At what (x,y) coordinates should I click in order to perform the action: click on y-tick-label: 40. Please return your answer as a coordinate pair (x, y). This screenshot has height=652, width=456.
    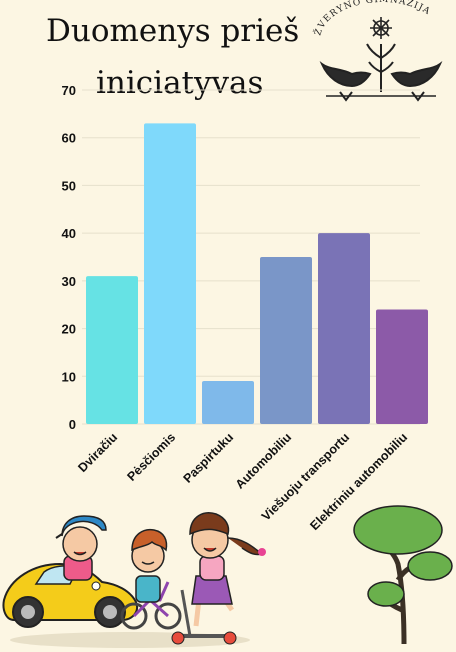
    Looking at the image, I should click on (69, 233).